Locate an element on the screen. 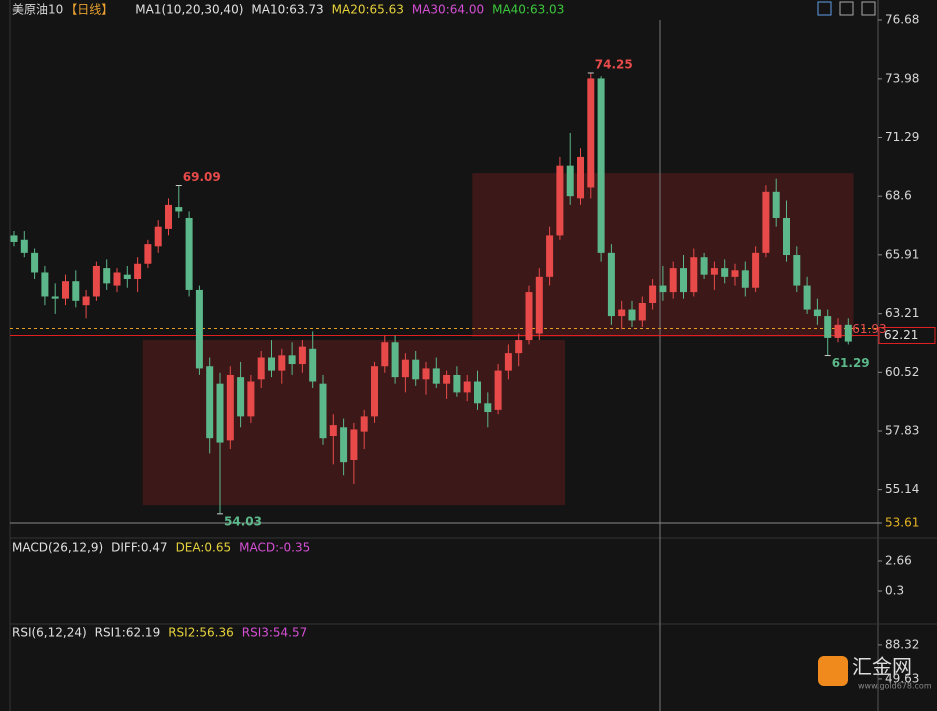 The width and height of the screenshot is (937, 711). price-box is located at coordinates (907, 335).